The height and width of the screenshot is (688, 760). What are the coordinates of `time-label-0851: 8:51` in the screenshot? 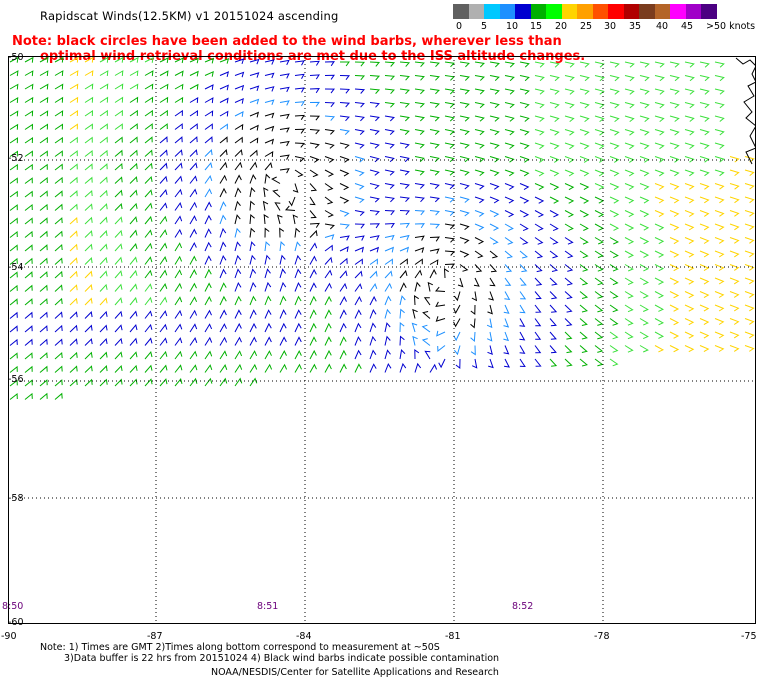 It's located at (268, 606).